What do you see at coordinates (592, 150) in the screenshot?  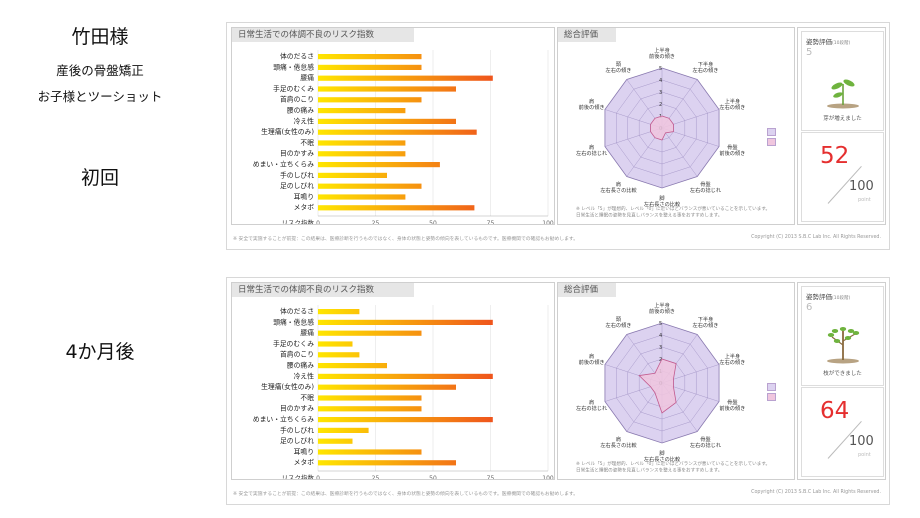 I see `radar-axis-label: 肩左右の捻じれ` at bounding box center [592, 150].